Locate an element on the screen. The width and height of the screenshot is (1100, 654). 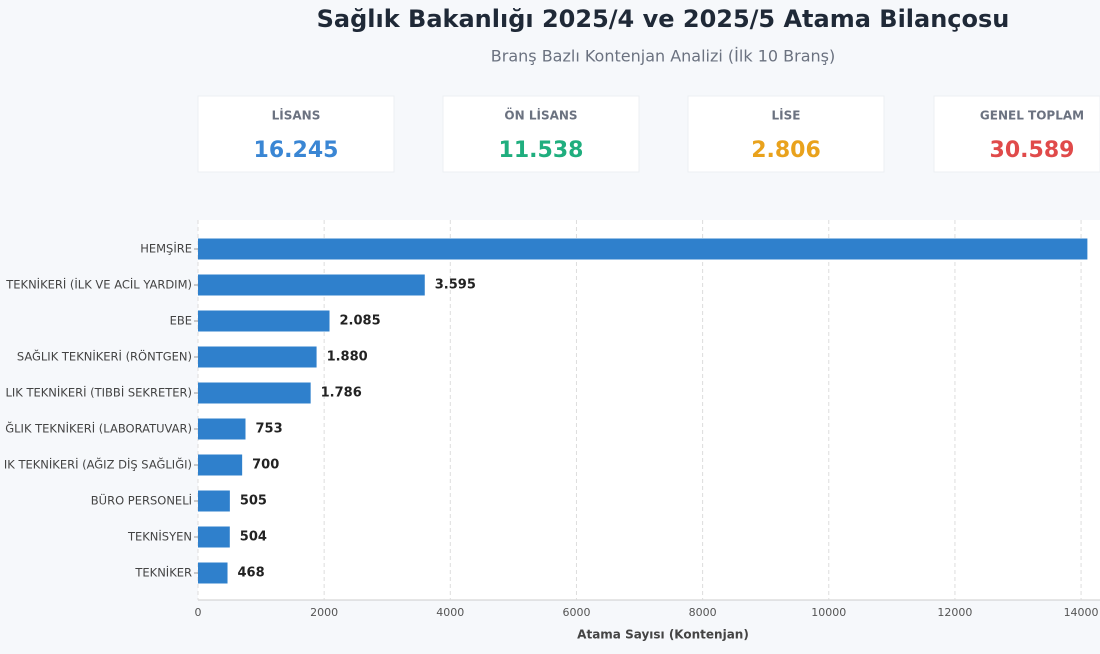
y-tick-label: LIK TEKNİKERİ (TIBBİ SEKRETER) is located at coordinates (98, 392).